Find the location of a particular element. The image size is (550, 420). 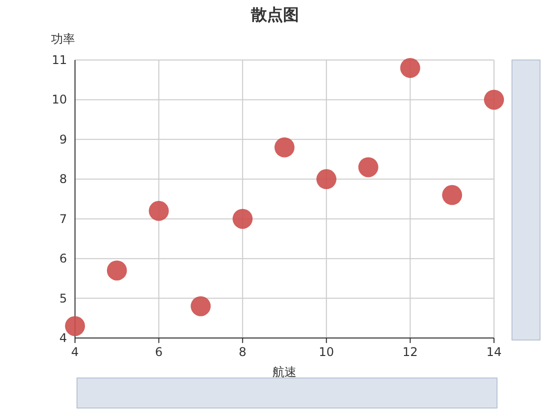

x-tick-label: 14 is located at coordinates (494, 352).